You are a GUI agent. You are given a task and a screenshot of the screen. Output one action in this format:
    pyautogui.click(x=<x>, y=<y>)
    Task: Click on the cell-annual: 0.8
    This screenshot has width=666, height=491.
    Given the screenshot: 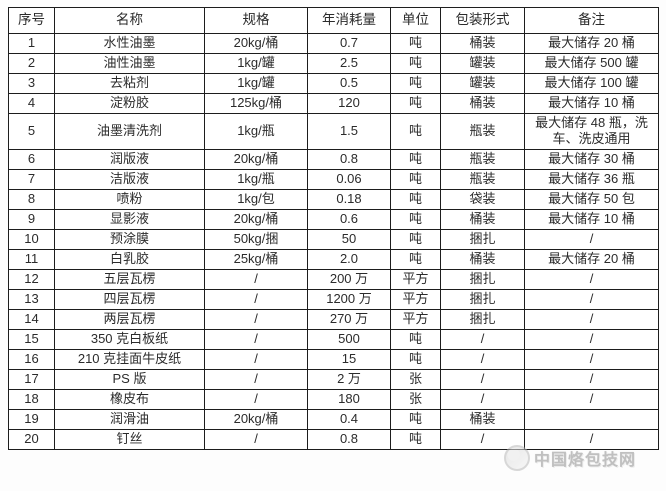 What is the action you would take?
    pyautogui.click(x=349, y=439)
    